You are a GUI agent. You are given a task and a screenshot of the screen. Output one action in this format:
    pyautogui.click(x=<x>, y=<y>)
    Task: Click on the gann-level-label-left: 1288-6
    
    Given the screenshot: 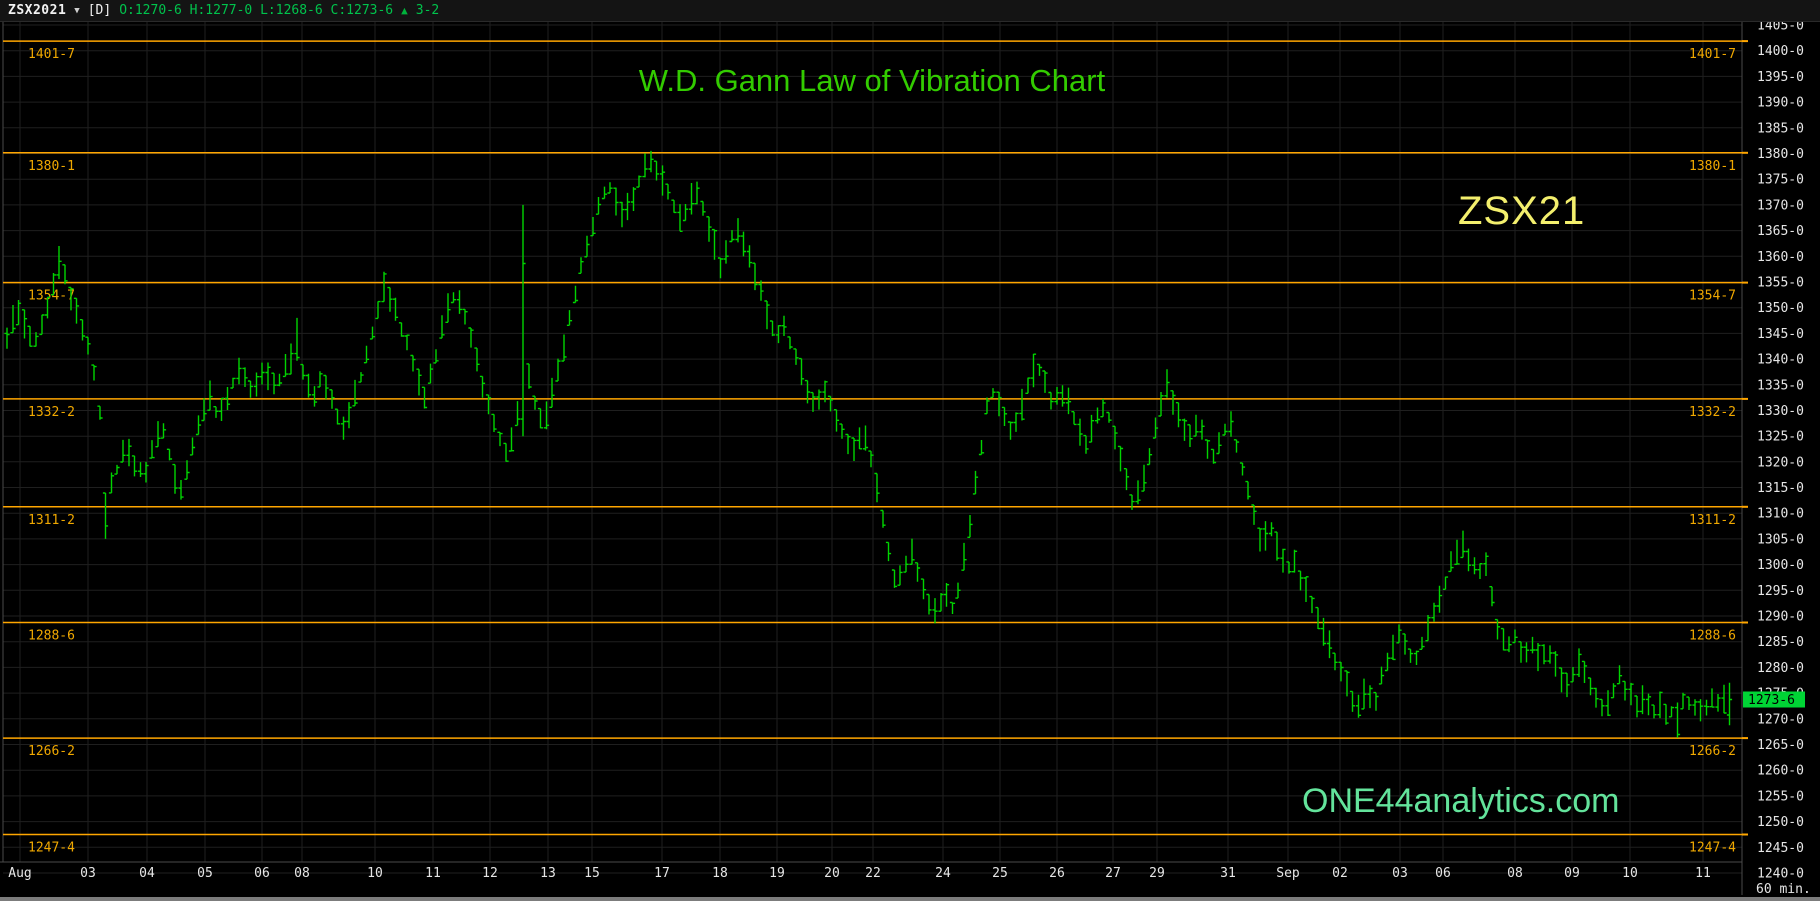 What is the action you would take?
    pyautogui.click(x=51, y=636)
    